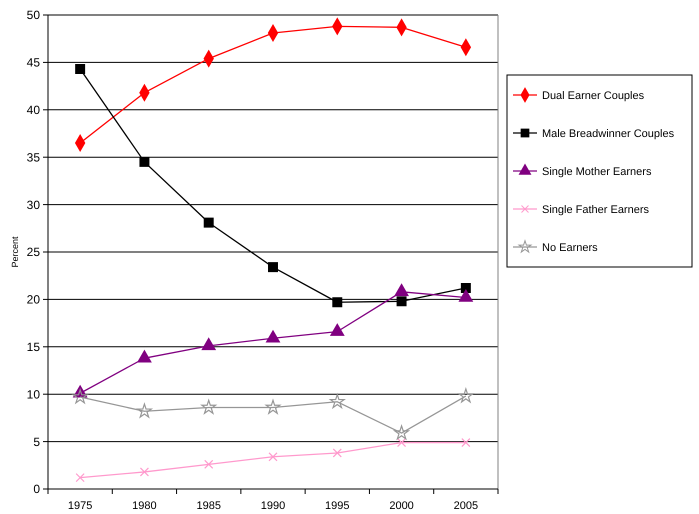 The width and height of the screenshot is (699, 514). I want to click on x-tick-label: 2000, so click(401, 506).